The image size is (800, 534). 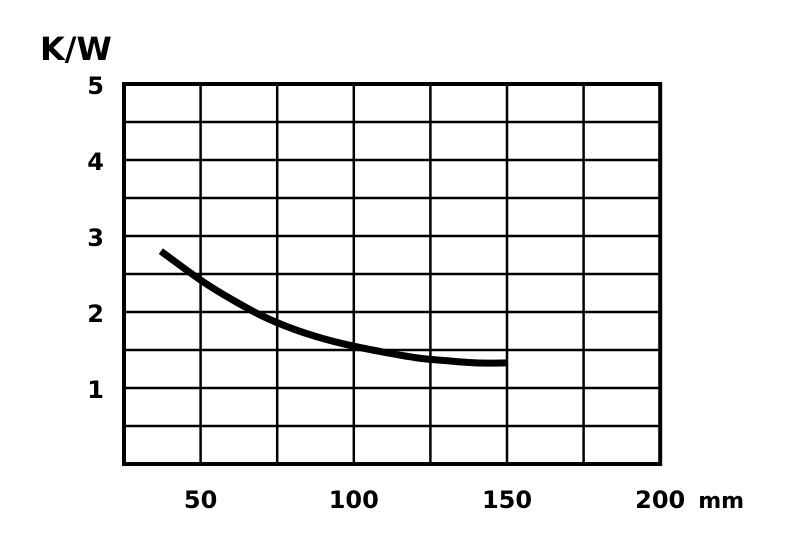 I want to click on y-tick-label: 1, so click(x=95, y=390).